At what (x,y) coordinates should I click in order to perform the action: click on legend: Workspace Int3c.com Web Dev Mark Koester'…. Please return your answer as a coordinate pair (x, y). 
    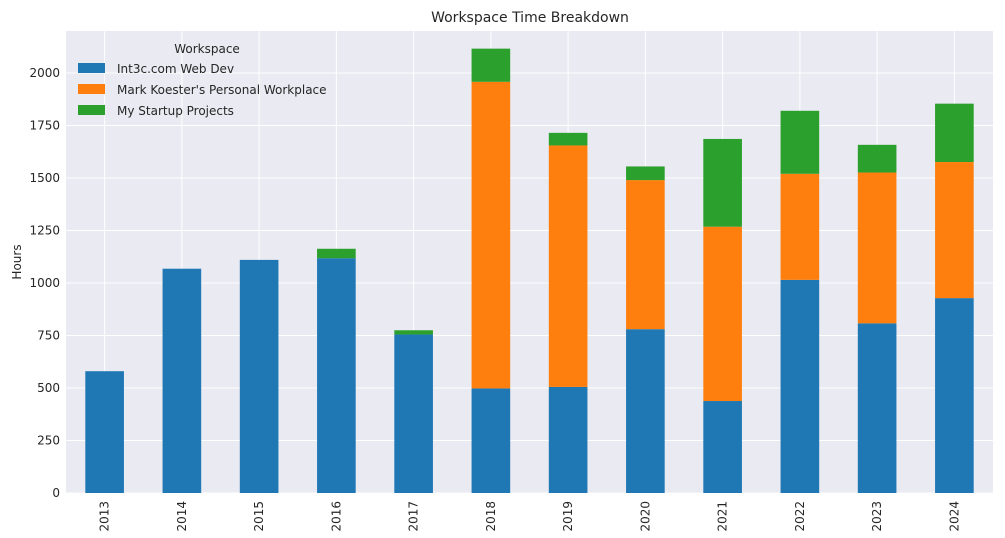
    Looking at the image, I should click on (202, 80).